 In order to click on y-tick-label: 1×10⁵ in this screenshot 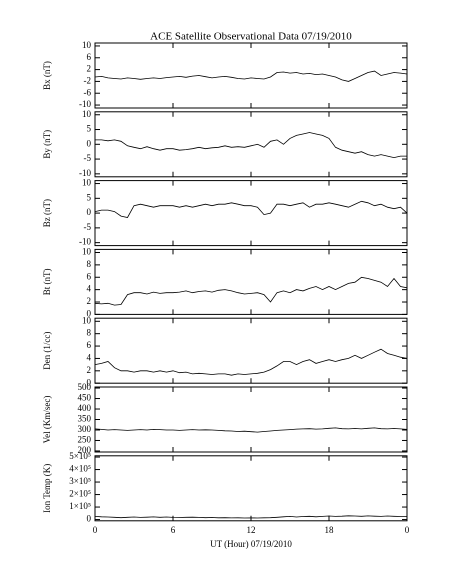, I will do `click(80, 506)`.